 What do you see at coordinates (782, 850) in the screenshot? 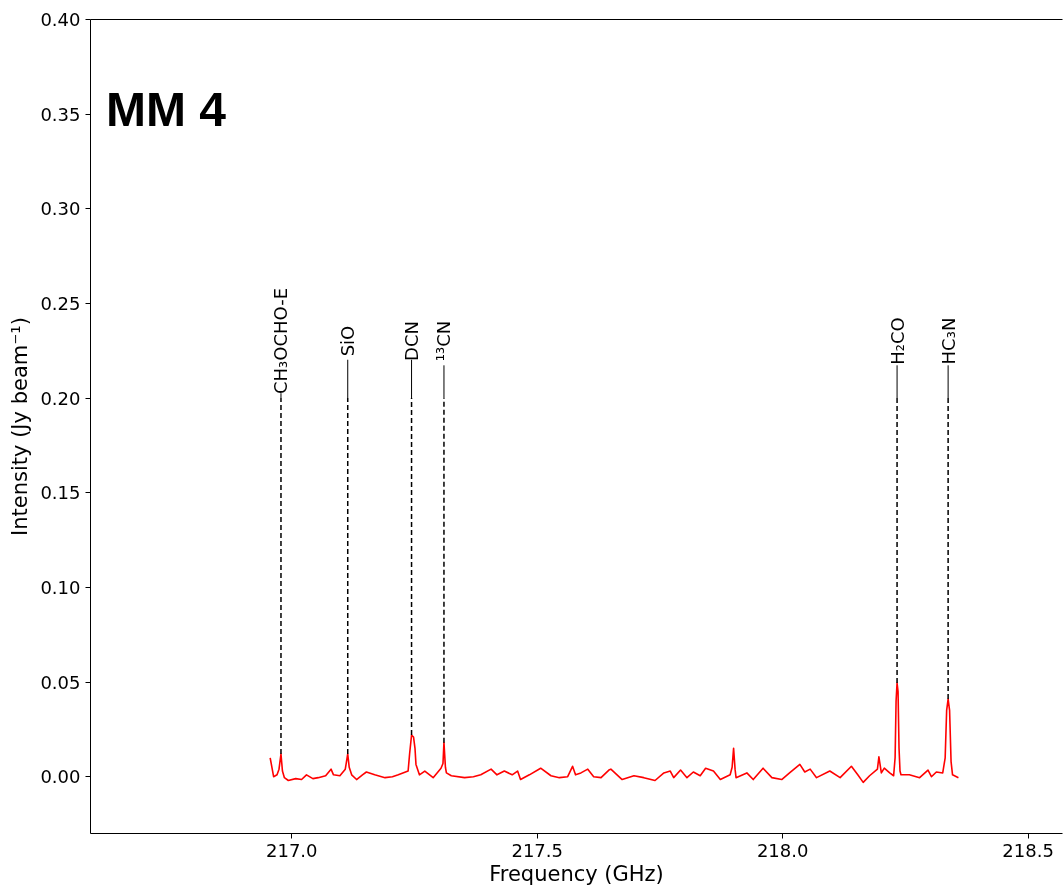
I see `x-tick-label: 218.0` at bounding box center [782, 850].